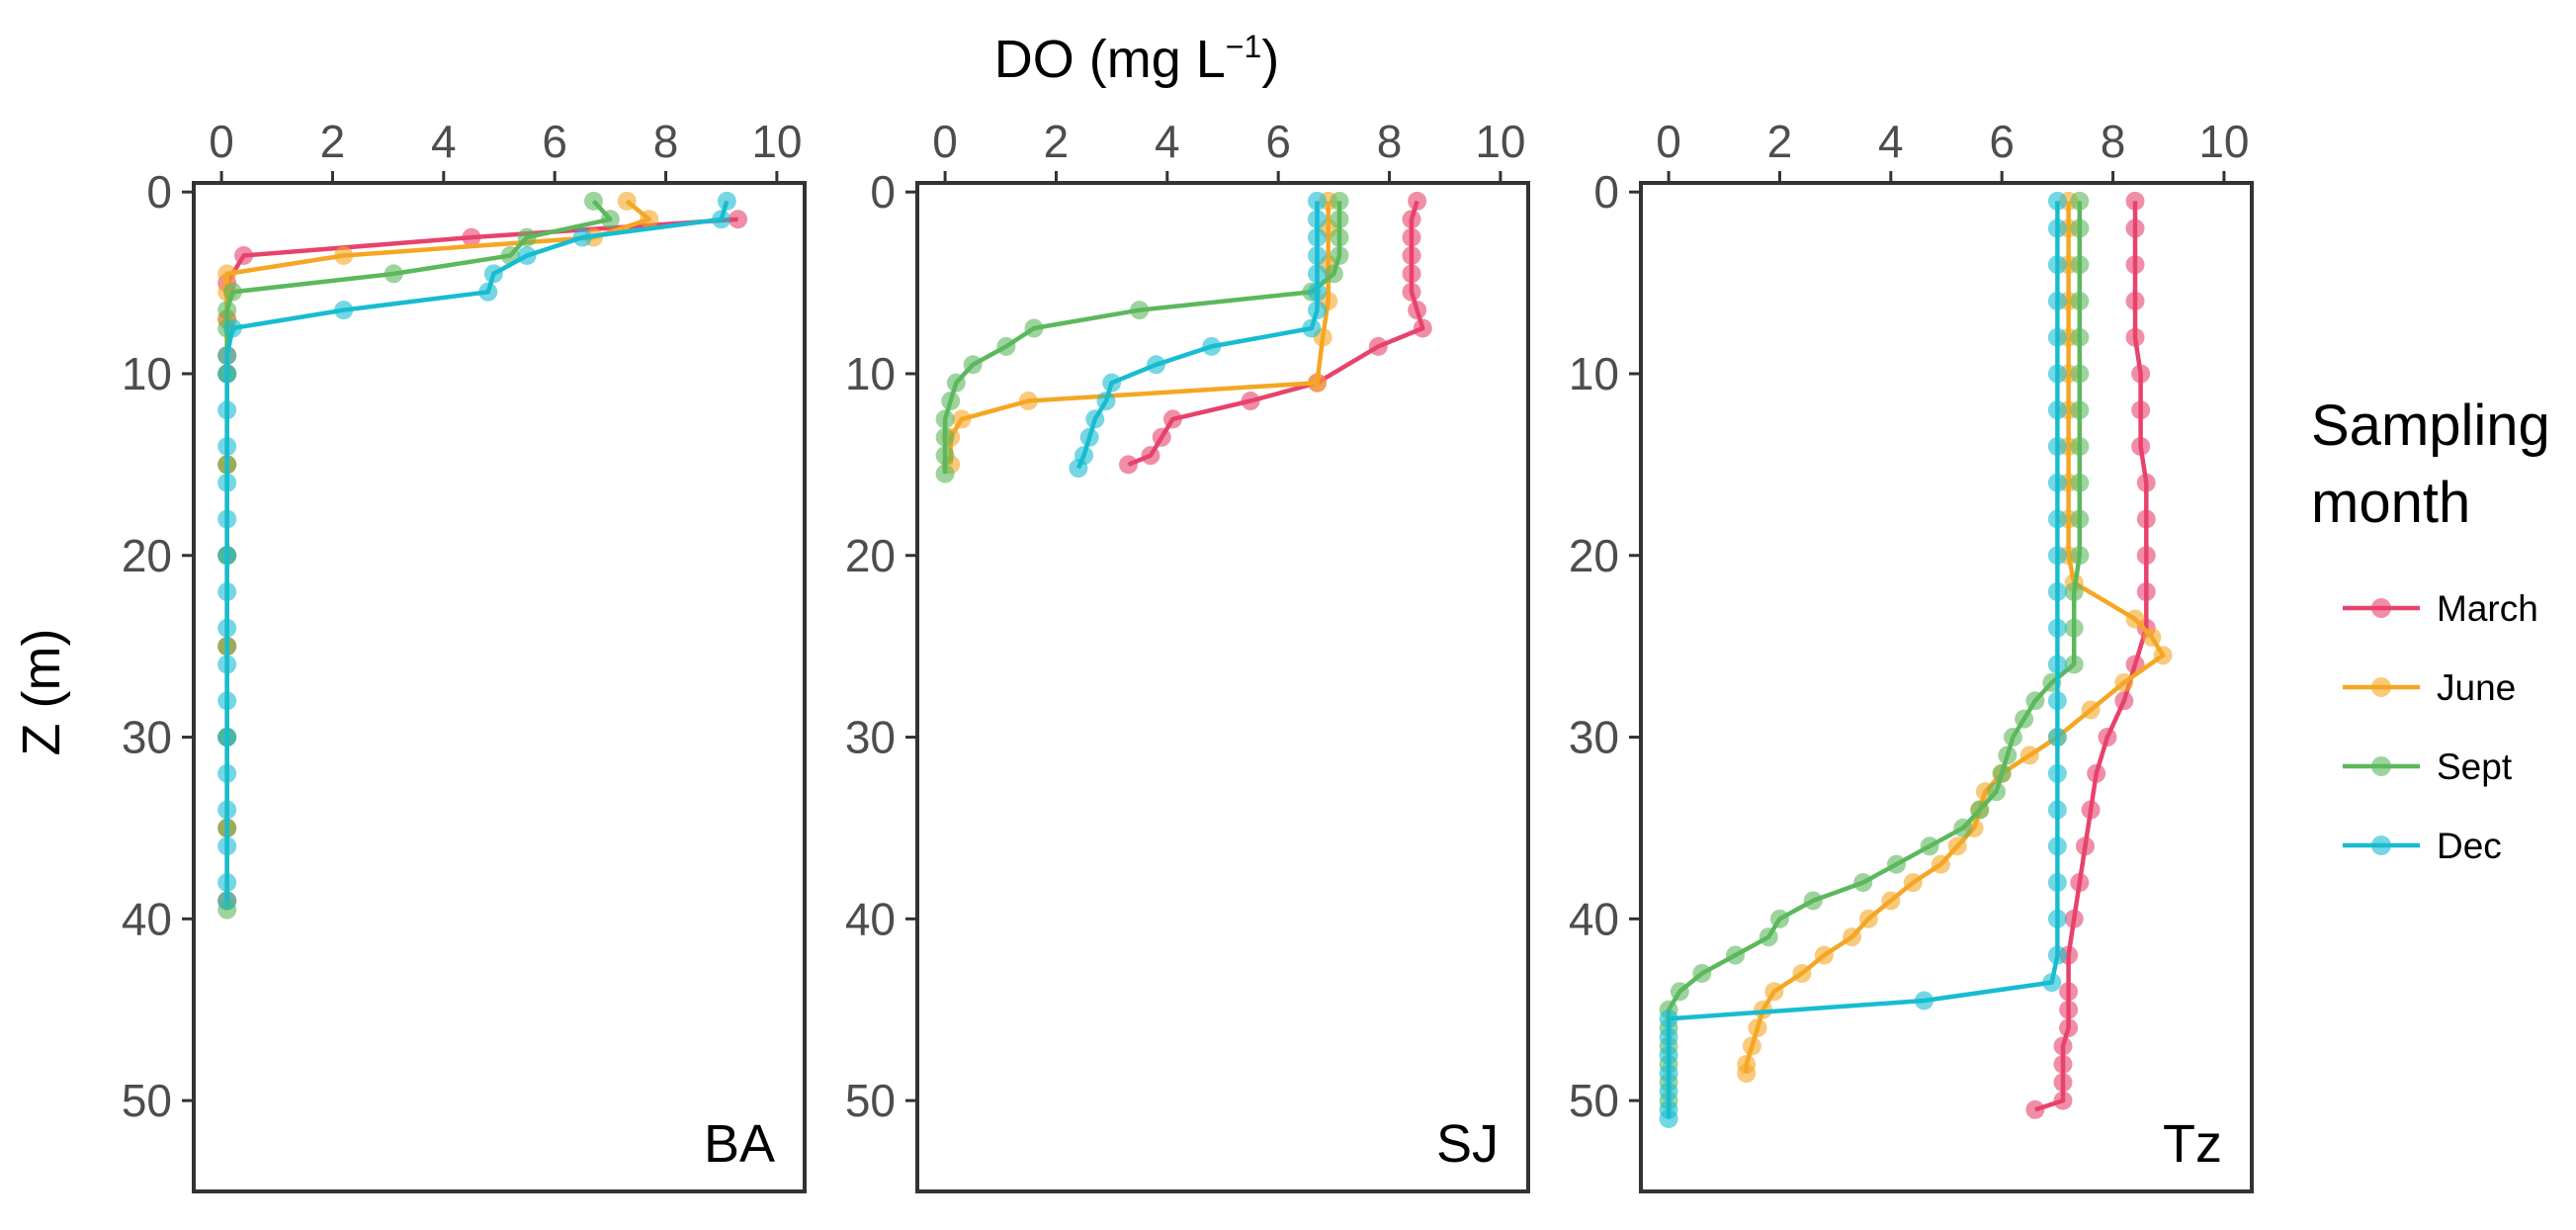  What do you see at coordinates (147, 918) in the screenshot?
I see `y-tick-label: 40` at bounding box center [147, 918].